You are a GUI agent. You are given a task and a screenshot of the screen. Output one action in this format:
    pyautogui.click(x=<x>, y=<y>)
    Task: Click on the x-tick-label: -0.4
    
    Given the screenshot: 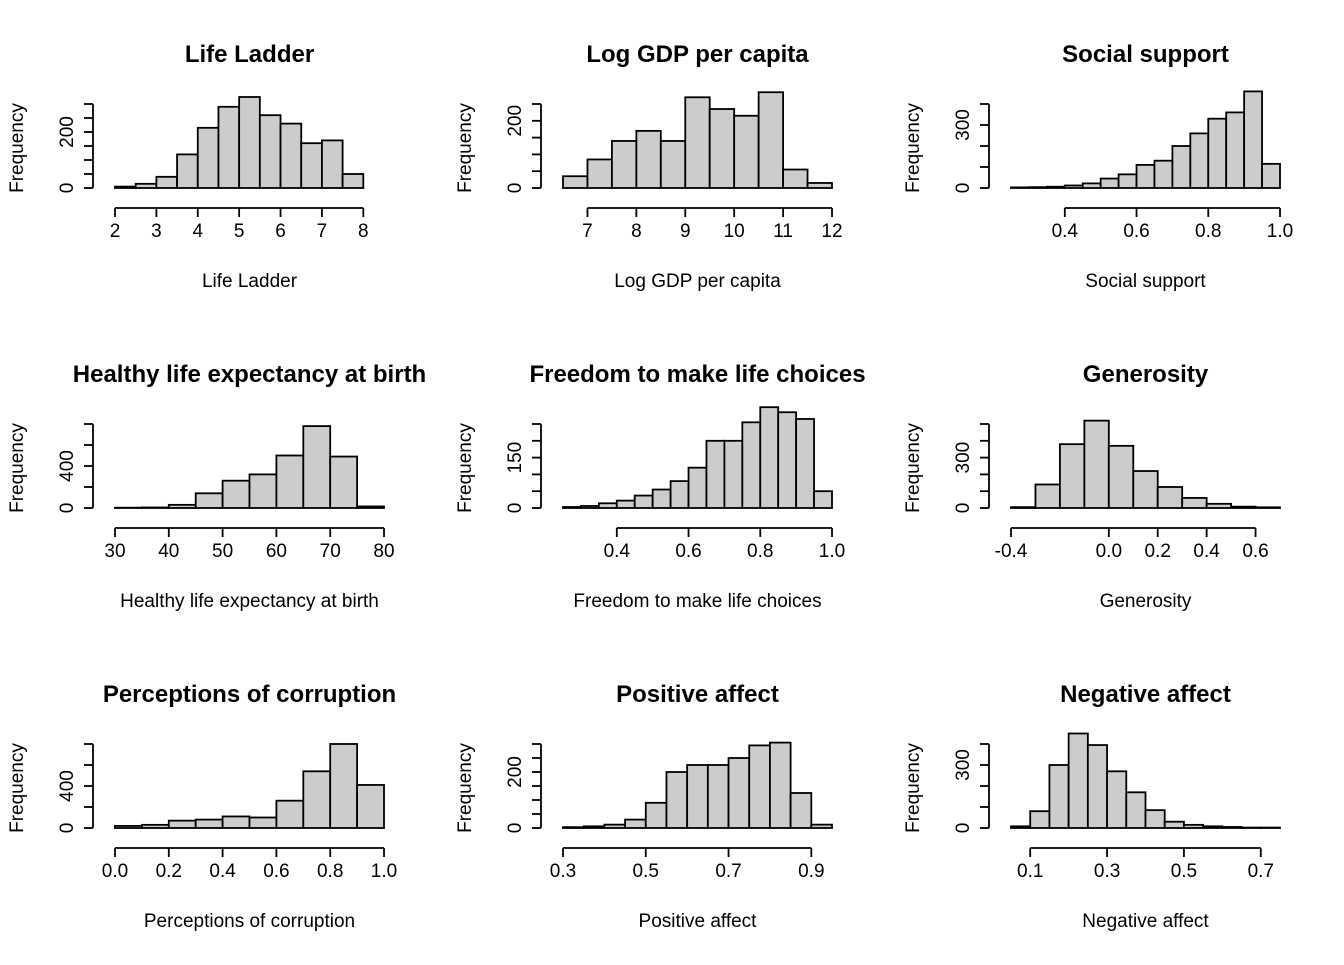 What is the action you would take?
    pyautogui.click(x=1011, y=551)
    